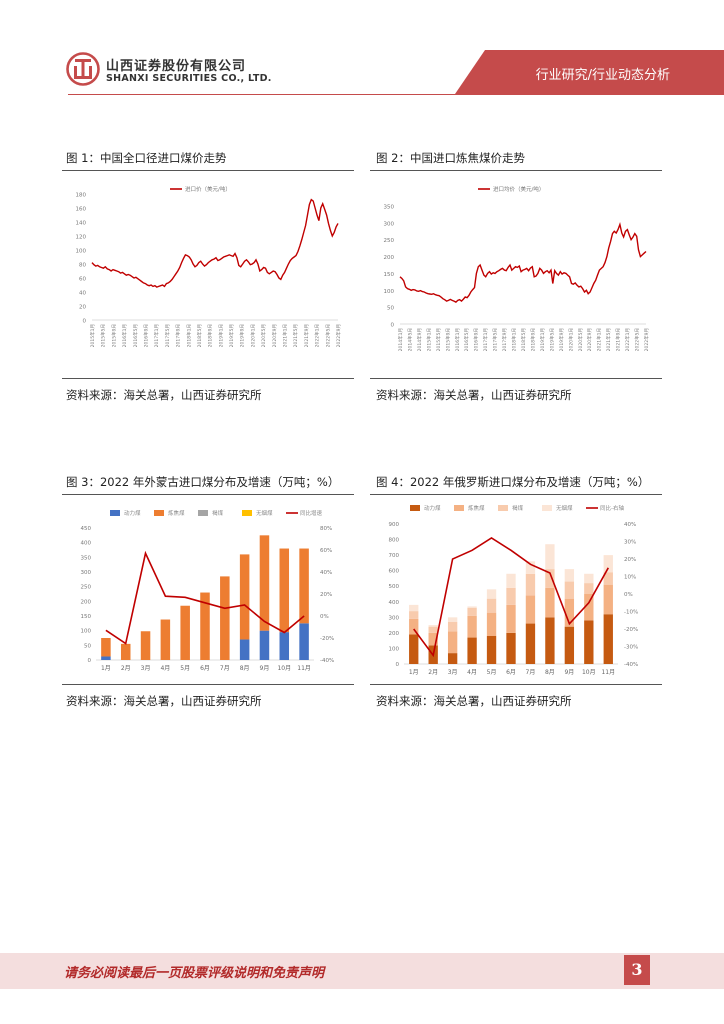  Describe the element at coordinates (608, 339) in the screenshot. I see `x-tick-label: 2021年5月` at that location.